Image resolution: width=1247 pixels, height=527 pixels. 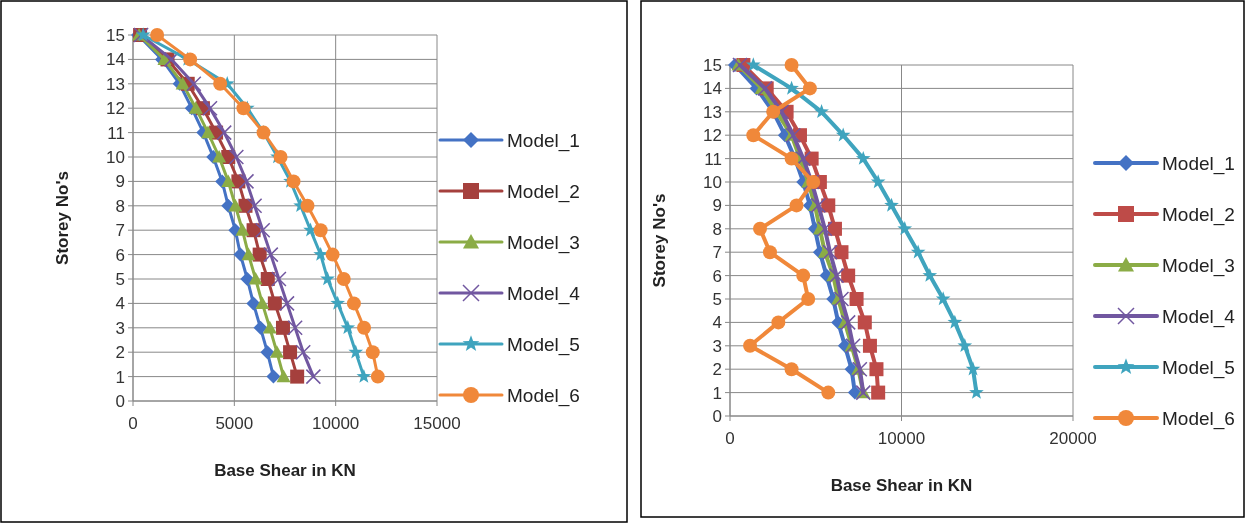 I want to click on x-tick-label: 20000, so click(x=1073, y=438).